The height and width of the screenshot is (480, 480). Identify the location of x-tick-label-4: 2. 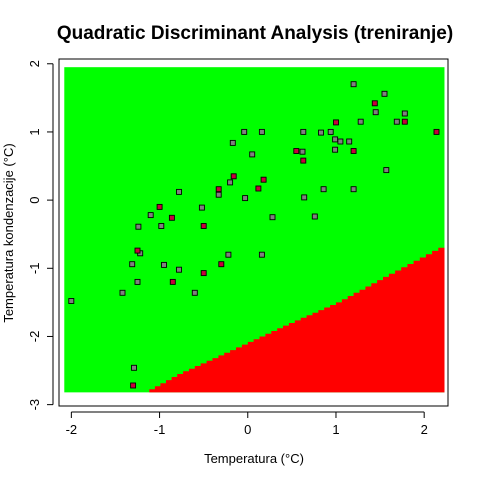
(424, 429).